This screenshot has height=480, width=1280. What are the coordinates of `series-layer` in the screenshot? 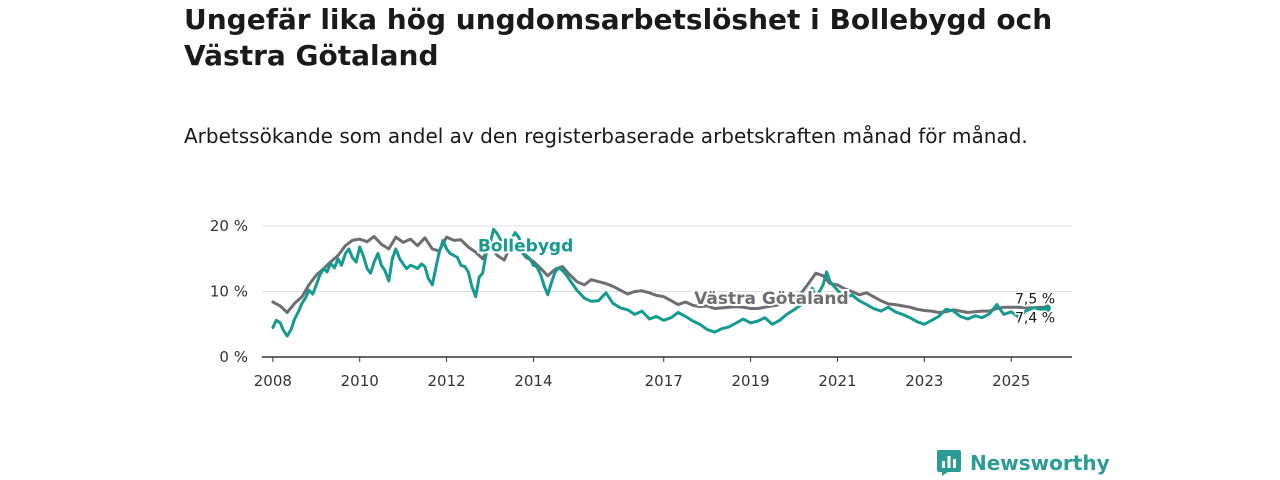 It's located at (661, 282).